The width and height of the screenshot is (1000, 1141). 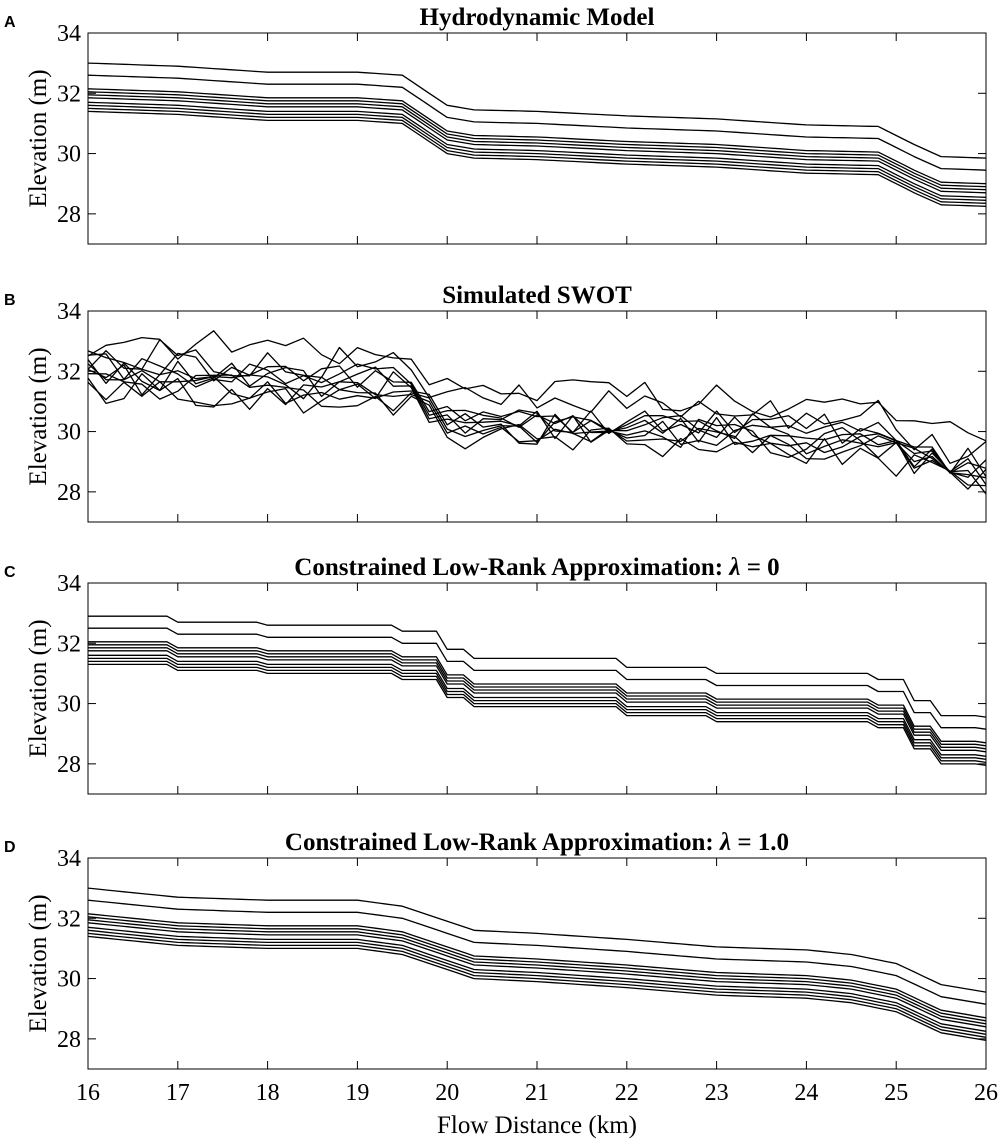 What do you see at coordinates (178, 1093) in the screenshot?
I see `x-tick-label: 17` at bounding box center [178, 1093].